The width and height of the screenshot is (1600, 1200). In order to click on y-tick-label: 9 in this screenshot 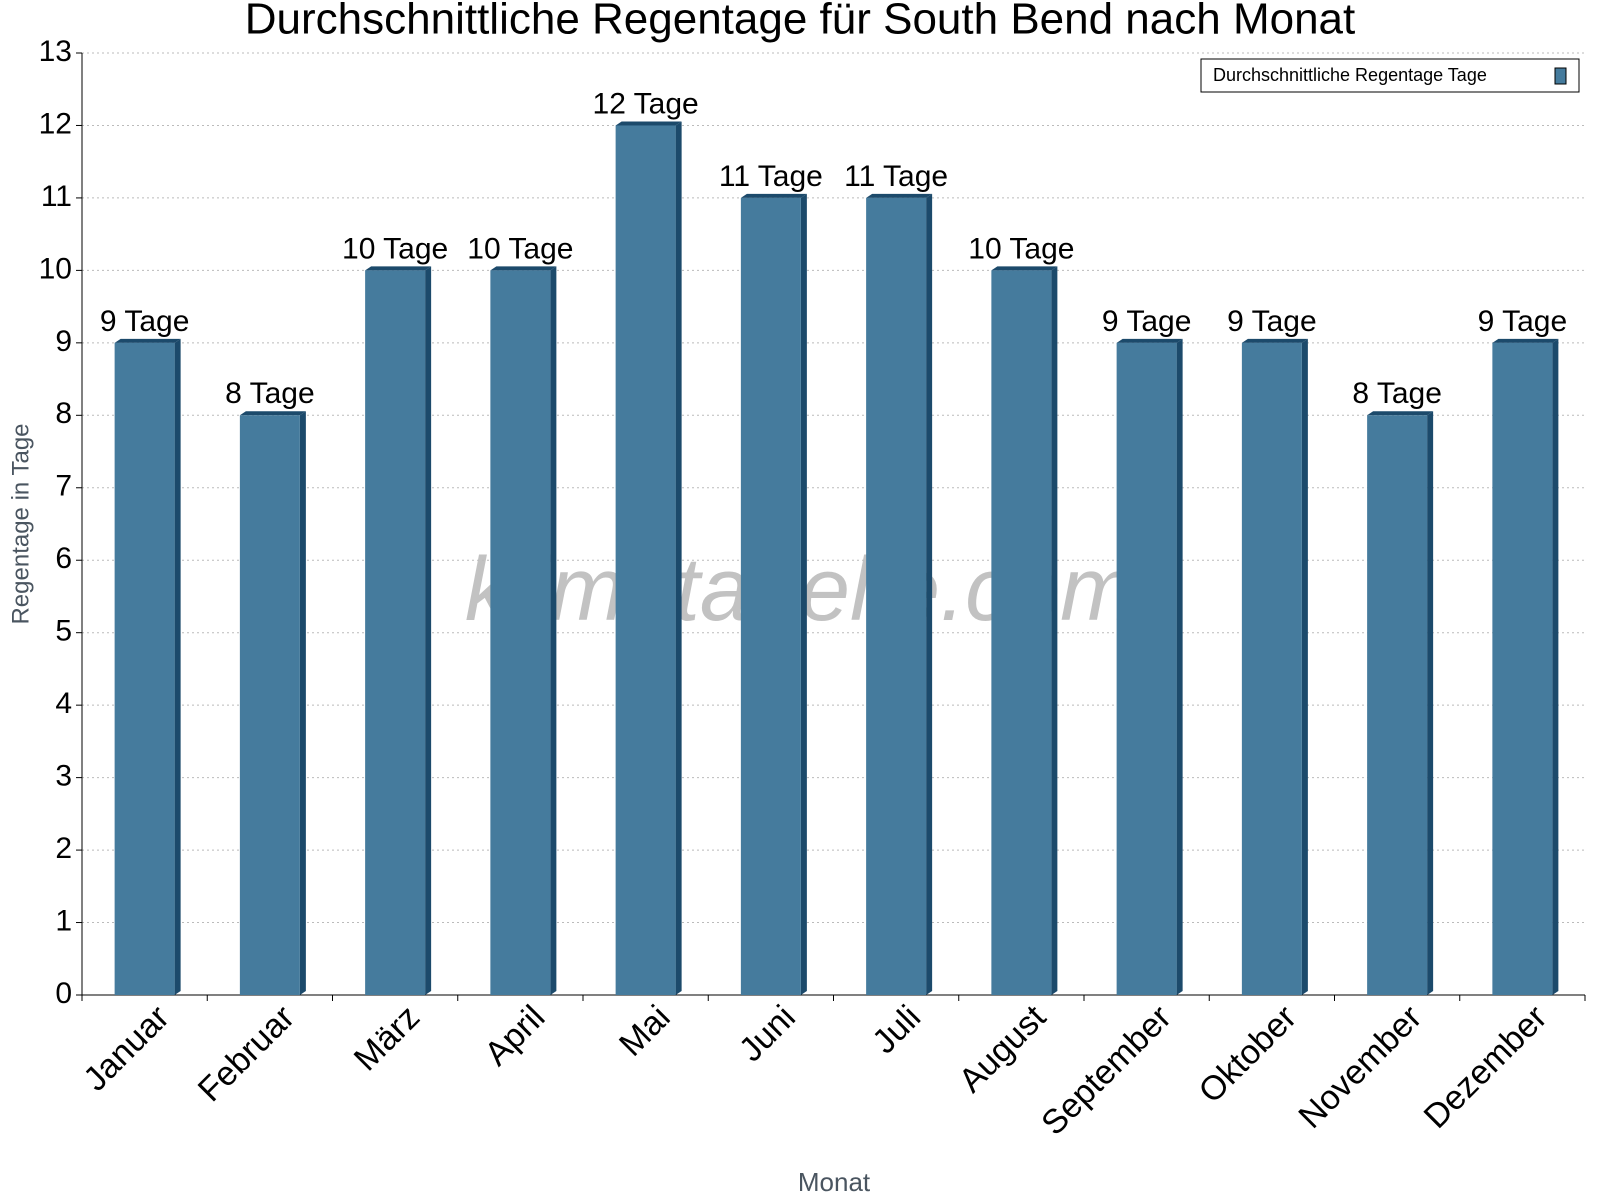, I will do `click(63, 341)`.